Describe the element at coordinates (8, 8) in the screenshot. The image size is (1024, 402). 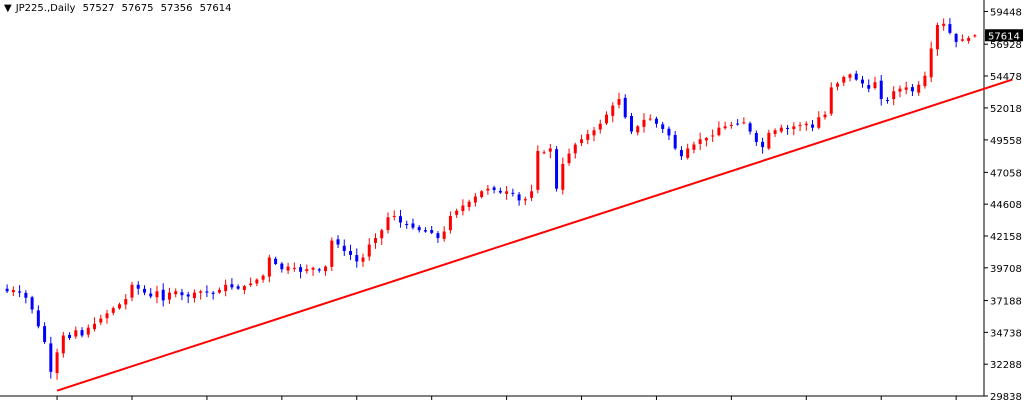
I see `triangle-down-icon: ▼` at that location.